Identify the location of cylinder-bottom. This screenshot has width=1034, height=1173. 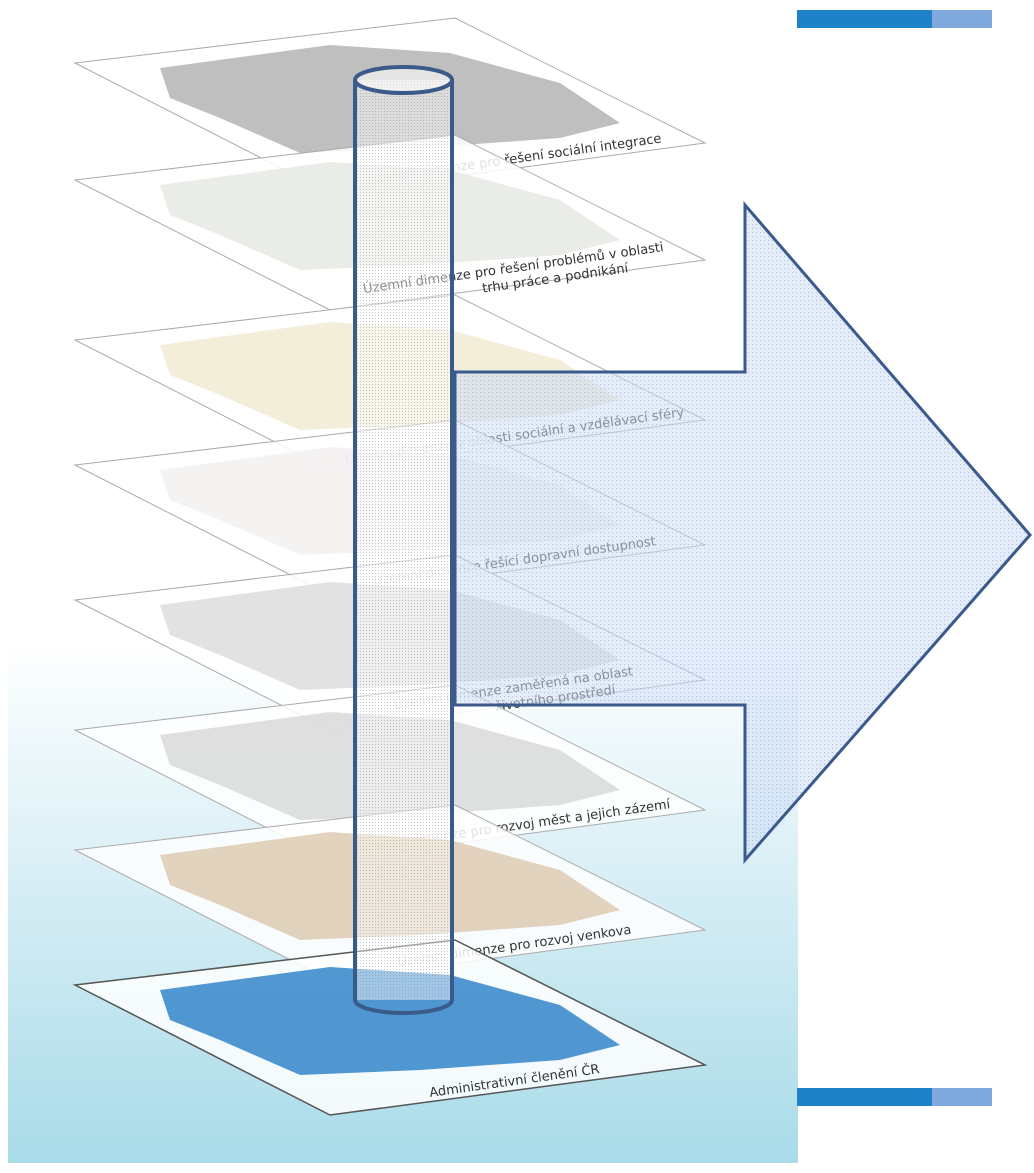
(403, 1007).